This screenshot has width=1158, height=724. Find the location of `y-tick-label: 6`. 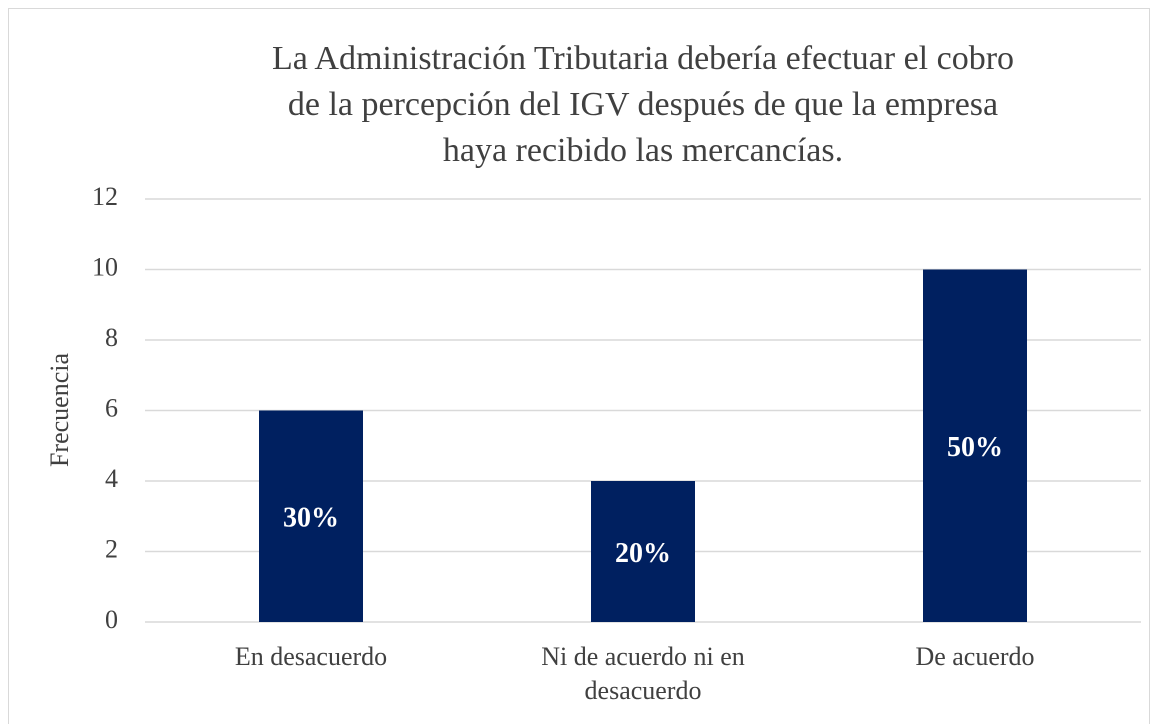

y-tick-label: 6 is located at coordinates (111, 407).